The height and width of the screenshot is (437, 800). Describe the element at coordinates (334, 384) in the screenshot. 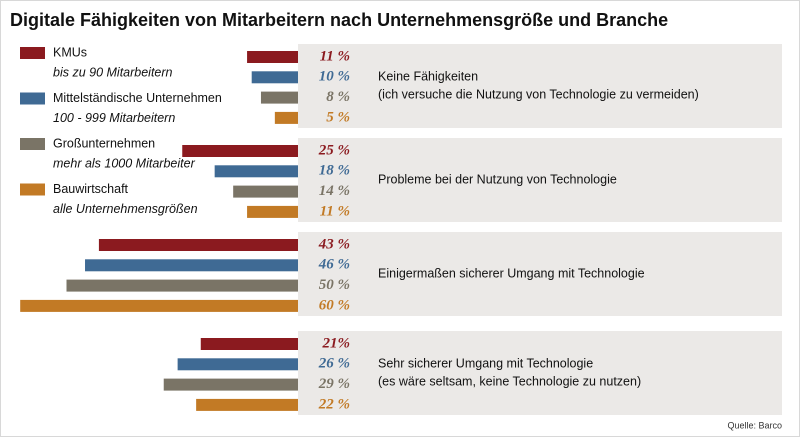

I see `value-label: 29 %` at that location.